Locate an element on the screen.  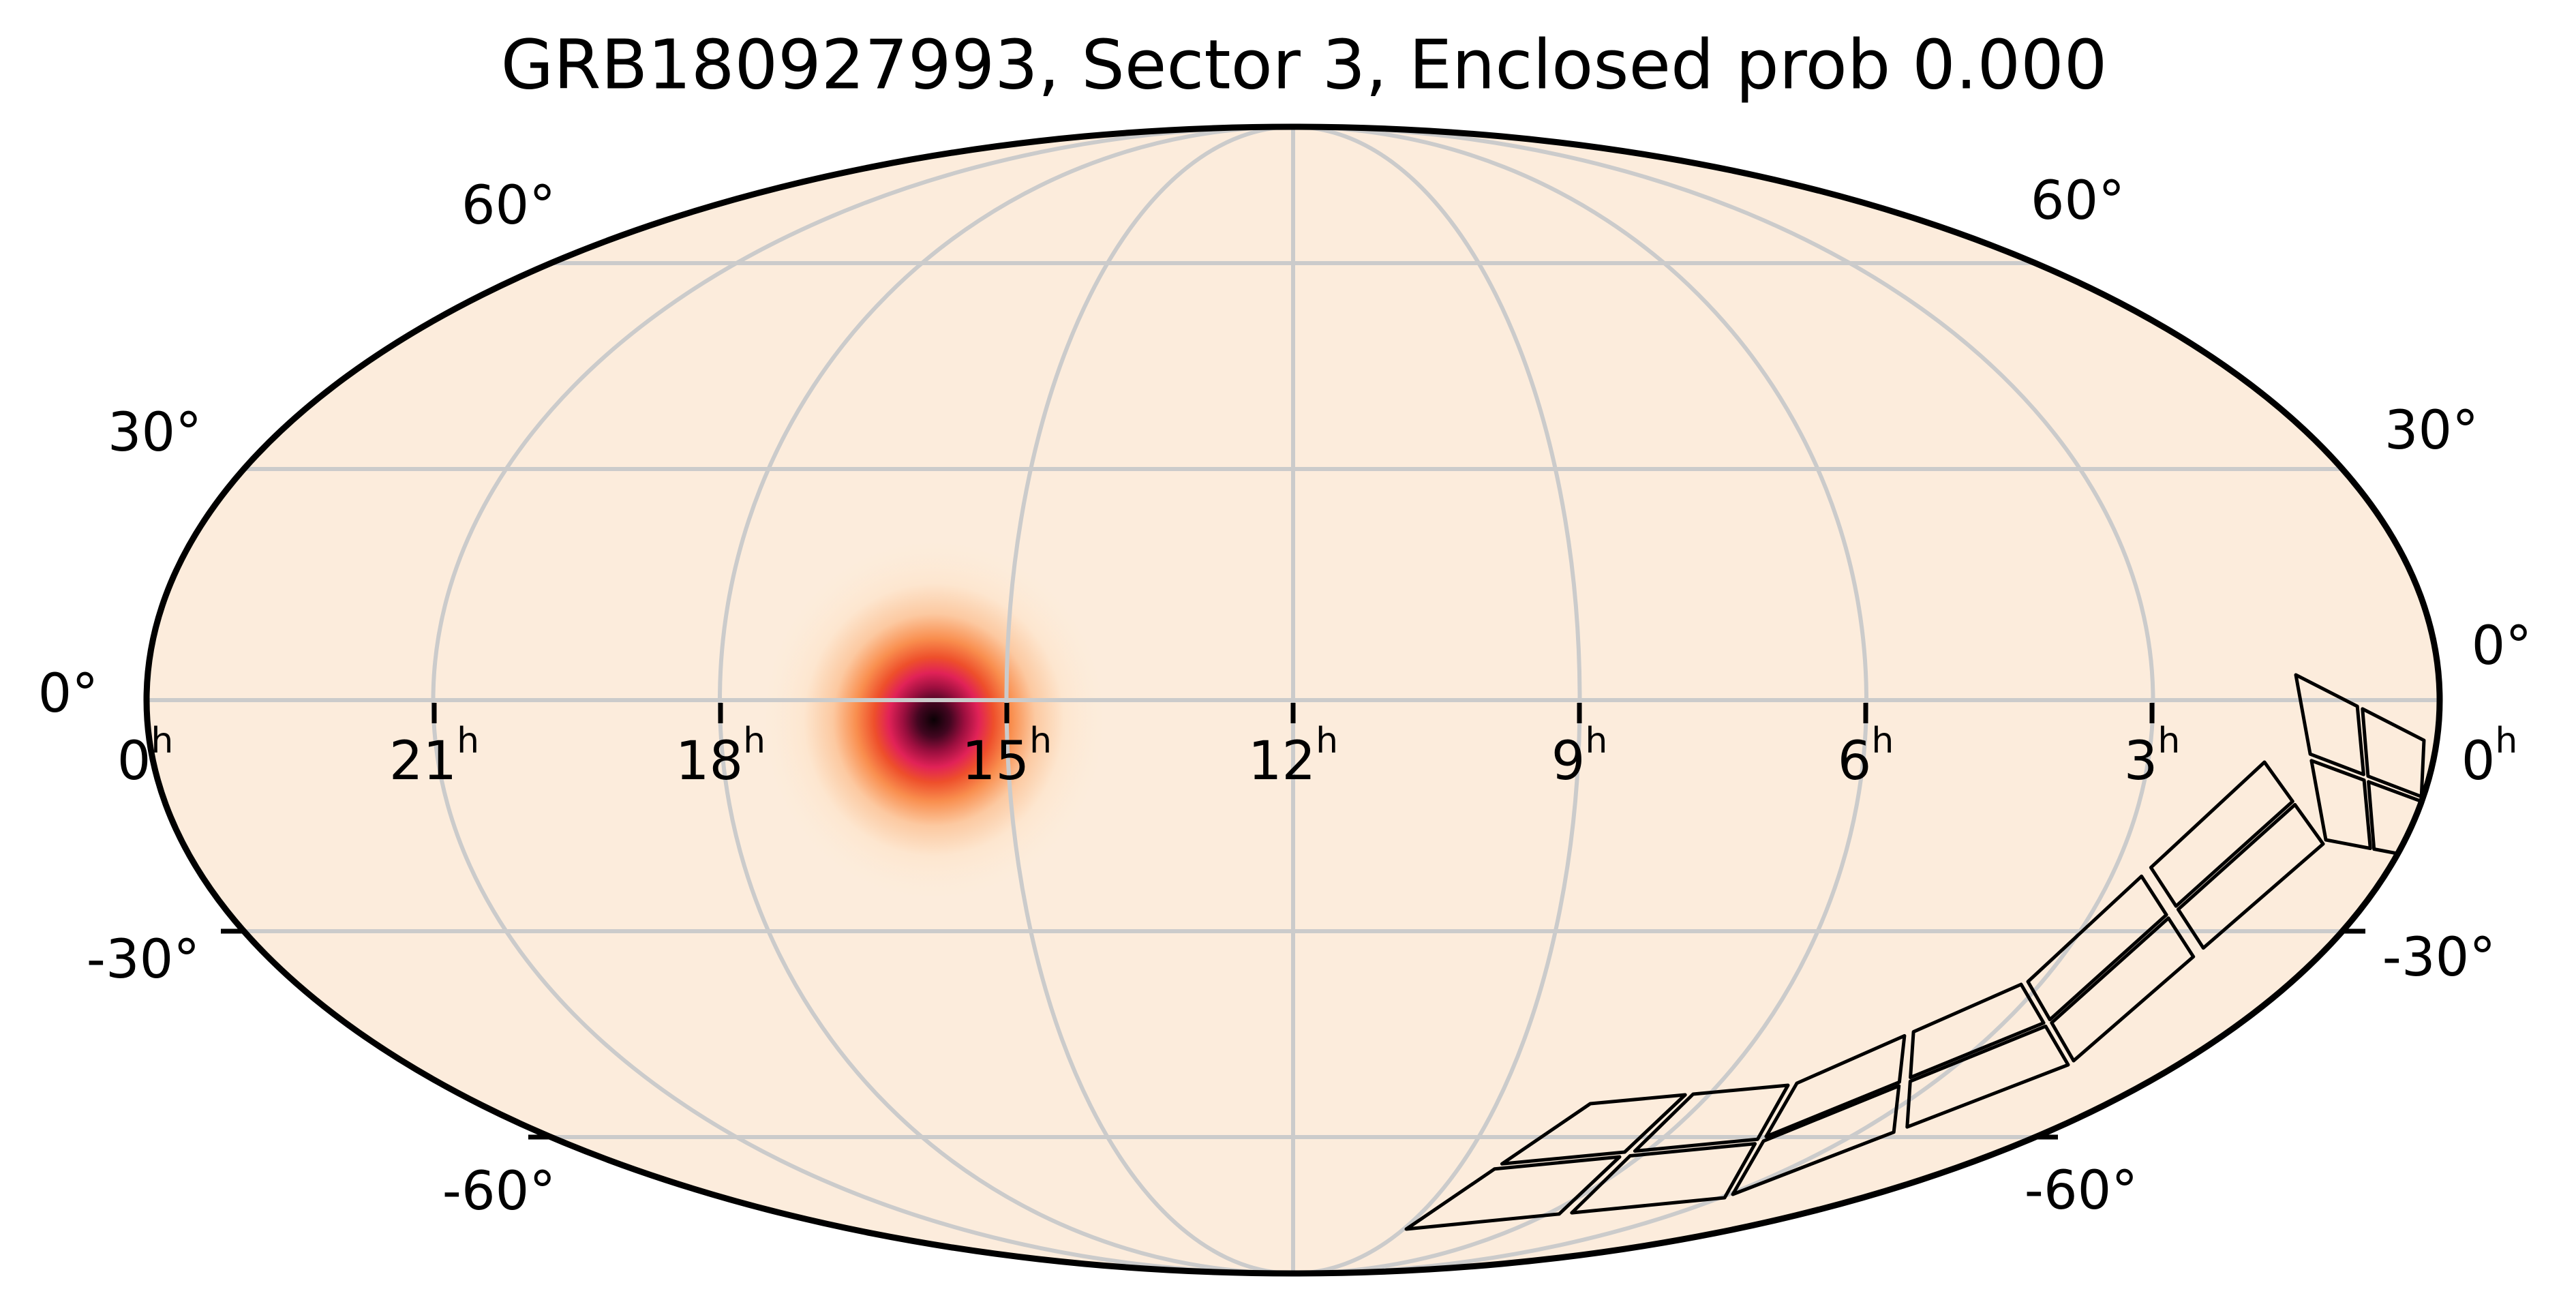
dec-label-right--30: -30° is located at coordinates (2439, 957).